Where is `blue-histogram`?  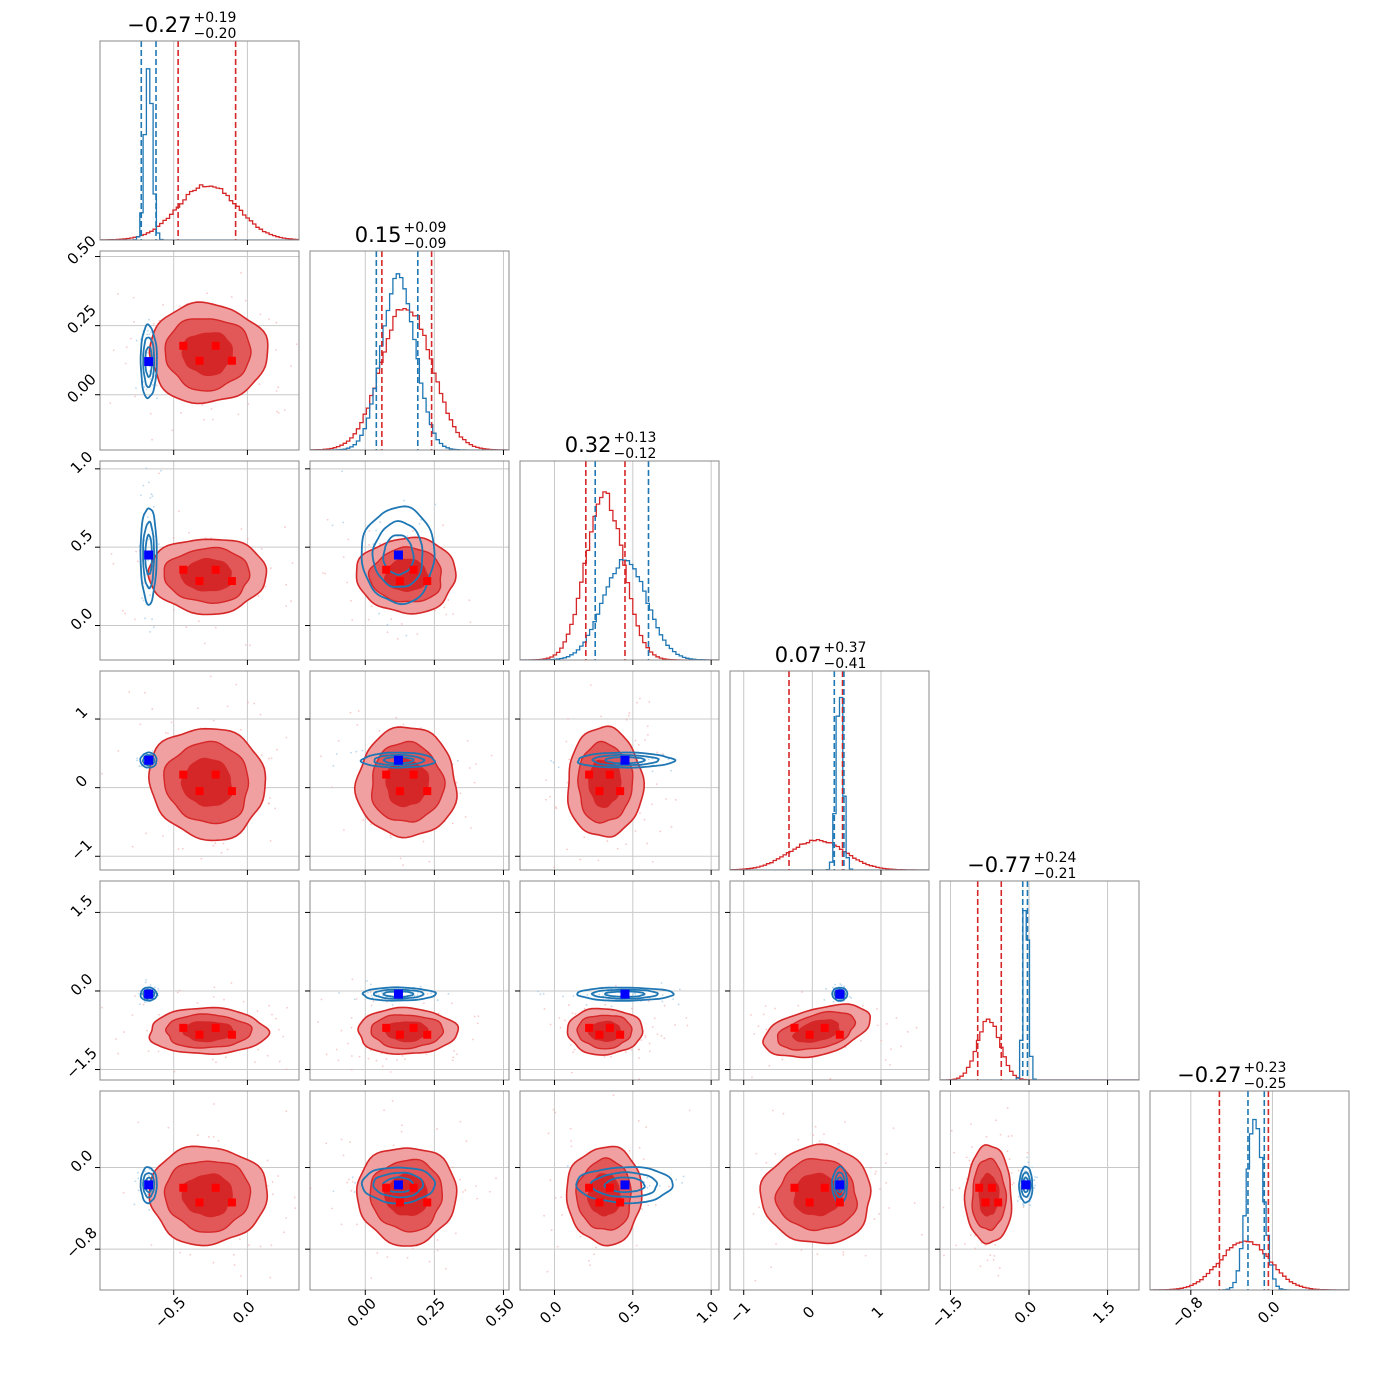 blue-histogram is located at coordinates (199, 154).